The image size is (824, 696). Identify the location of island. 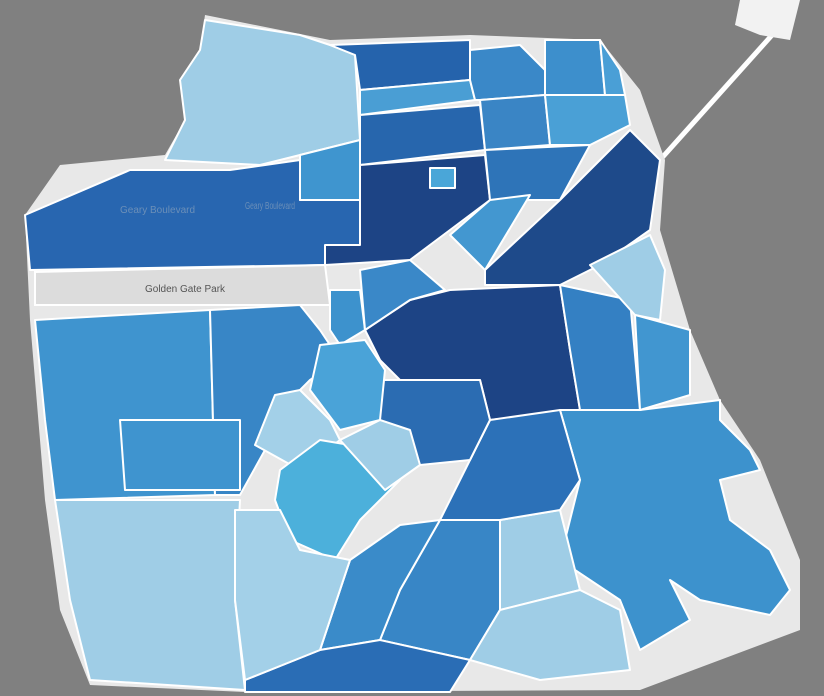
(767, 20).